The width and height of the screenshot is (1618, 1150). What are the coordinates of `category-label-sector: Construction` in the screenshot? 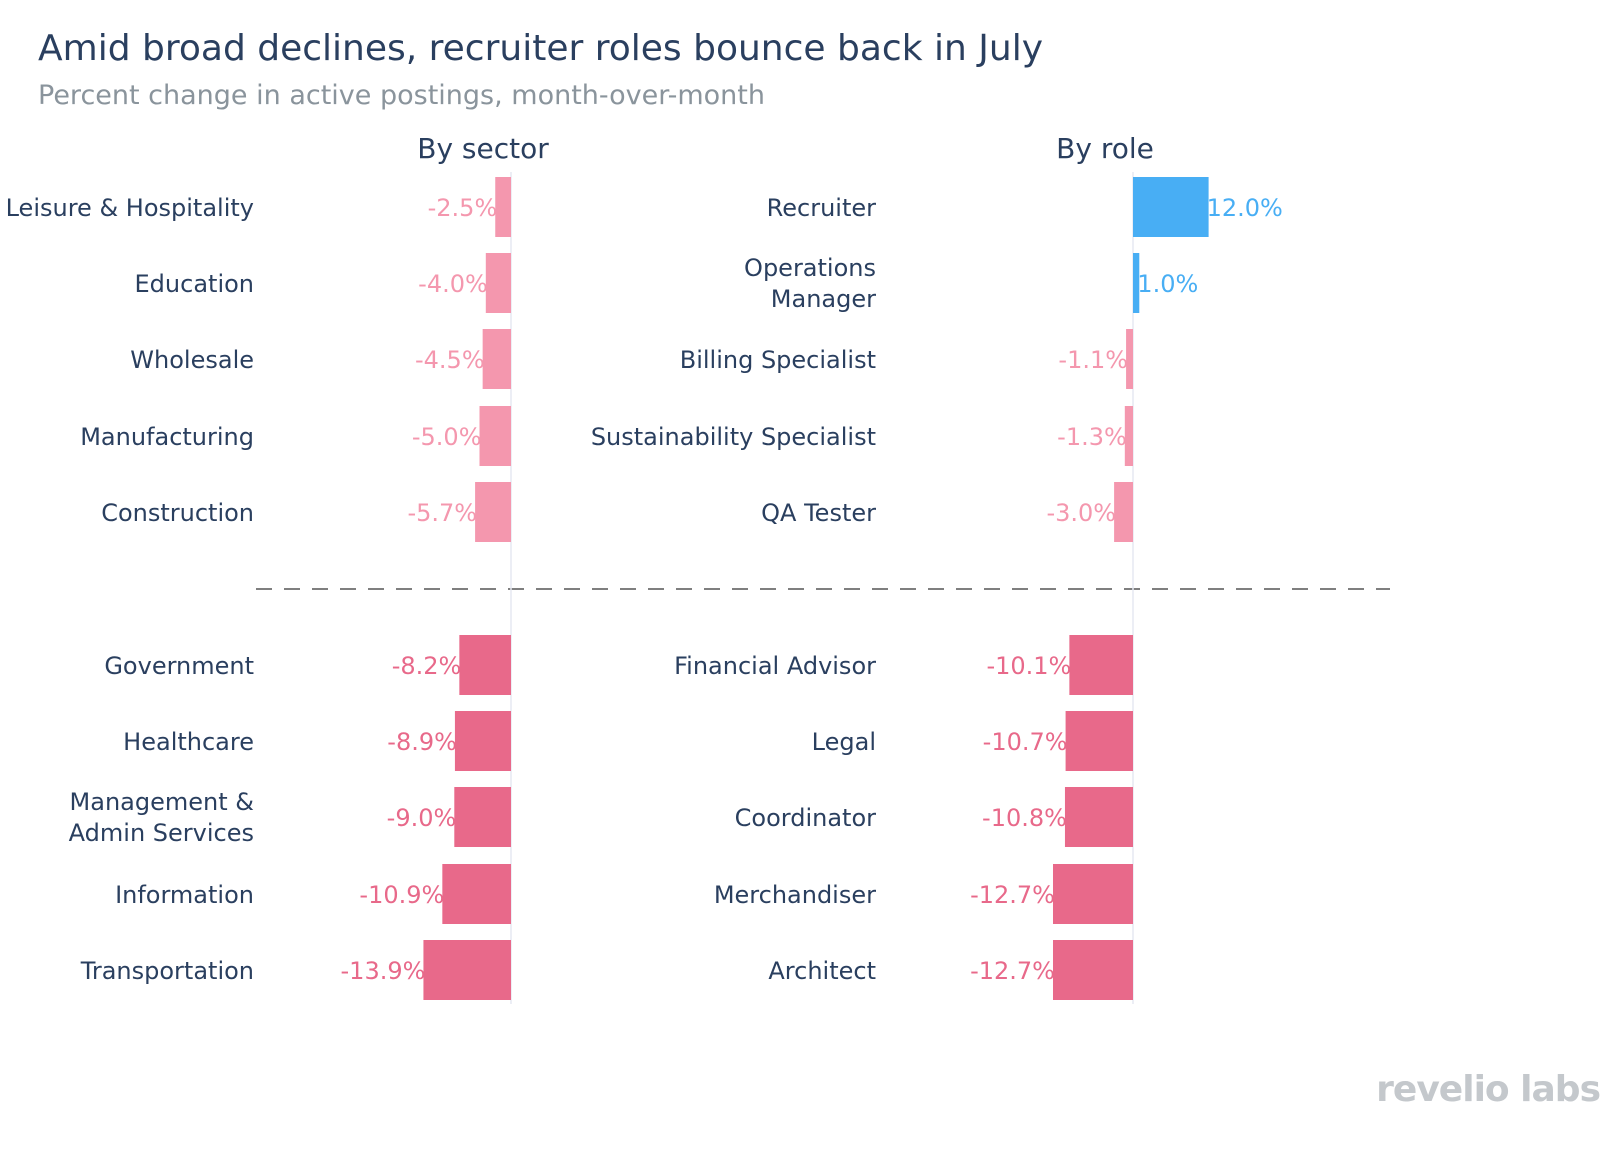 It's located at (177, 513).